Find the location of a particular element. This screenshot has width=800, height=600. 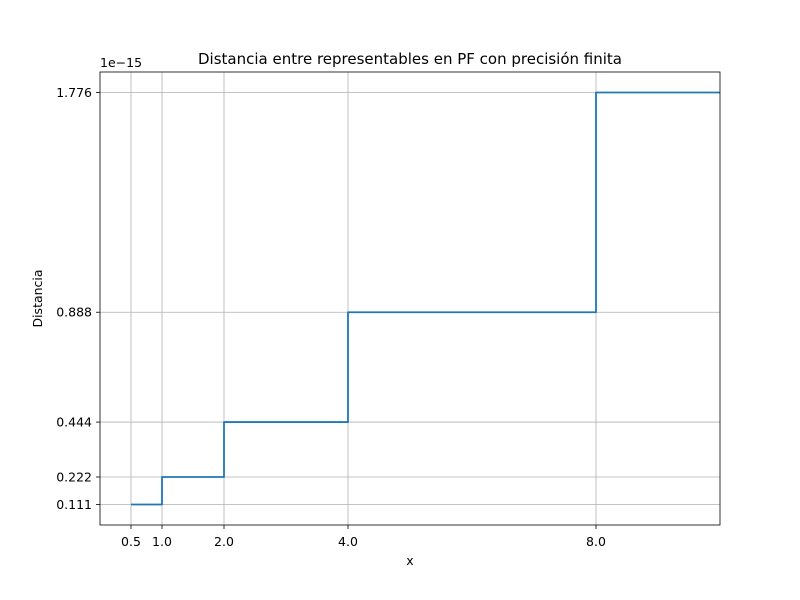

x-tick-label: 1.0 is located at coordinates (162, 541).